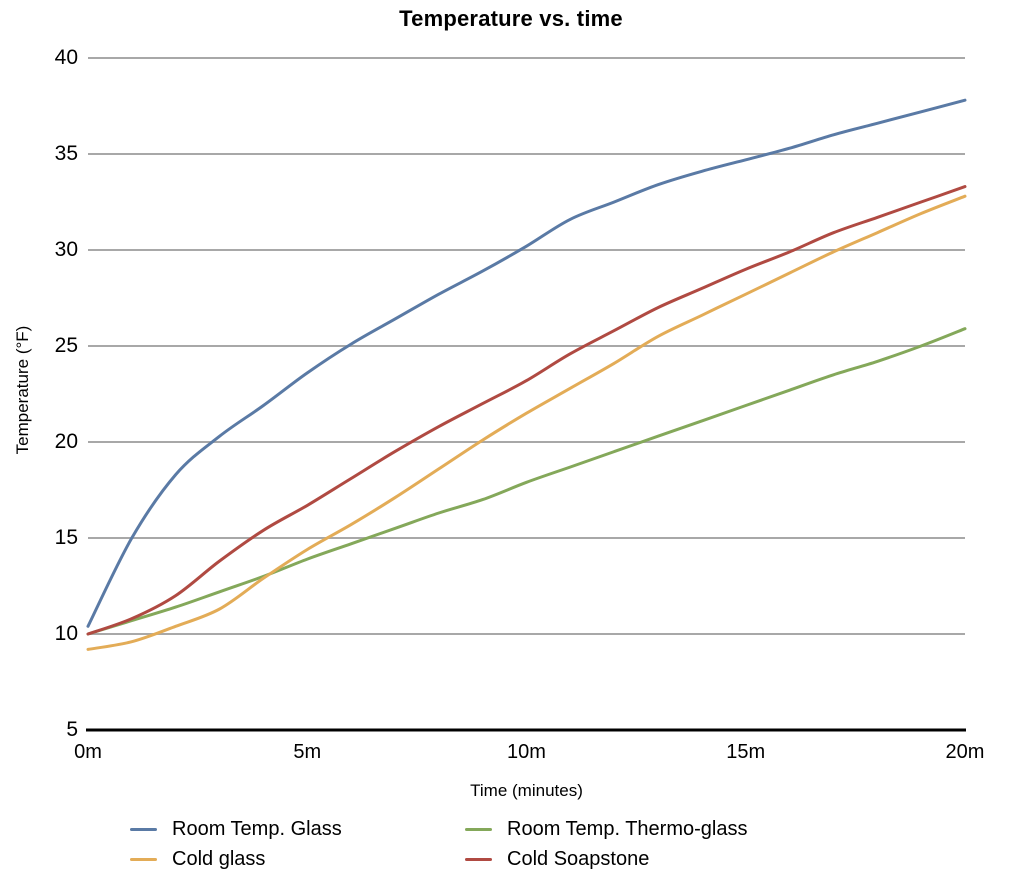 This screenshot has width=1022, height=892. What do you see at coordinates (478, 859) in the screenshot?
I see `legend-swatch-cold-soapstone` at bounding box center [478, 859].